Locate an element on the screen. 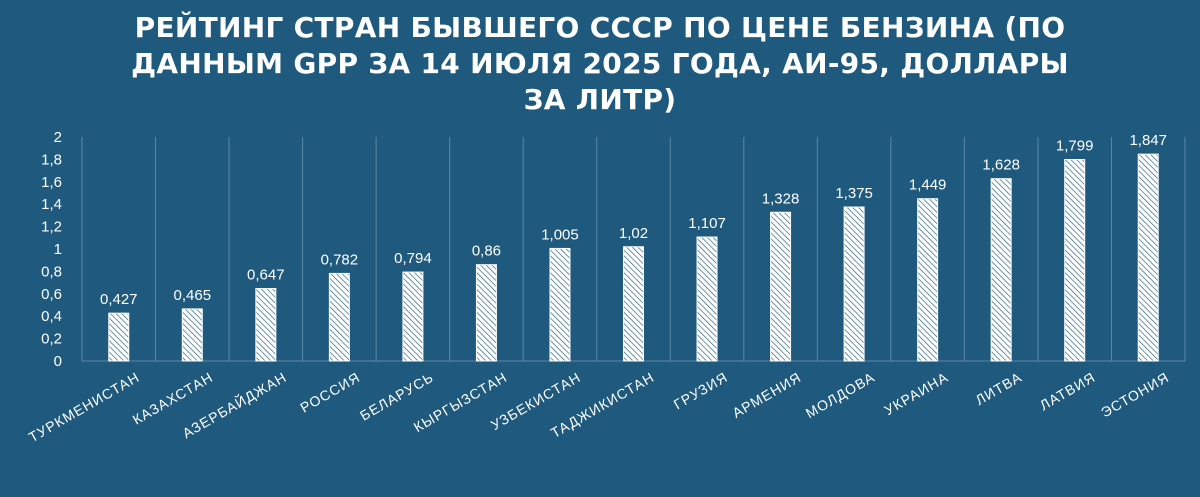  data-label: 0,794 is located at coordinates (413, 258).